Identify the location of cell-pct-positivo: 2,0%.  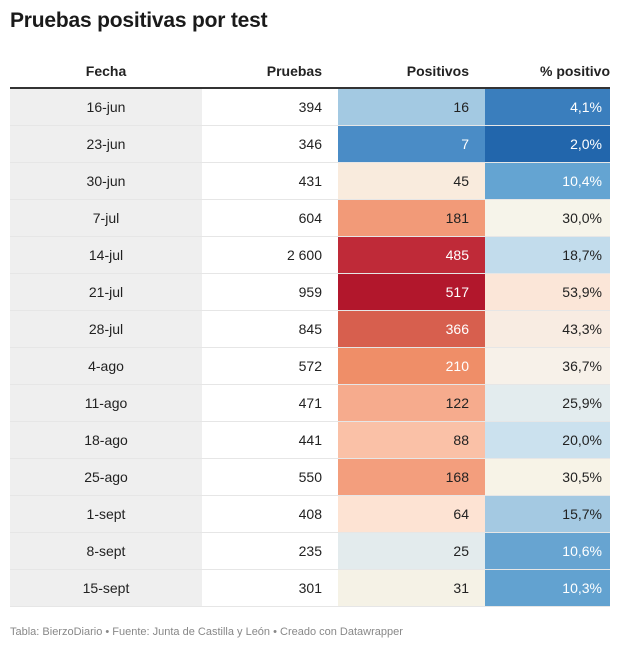
(547, 144).